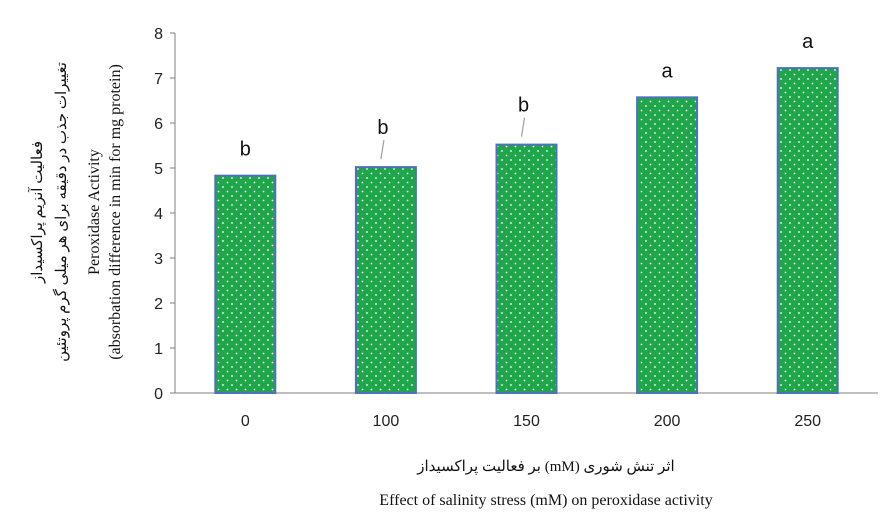  Describe the element at coordinates (158, 34) in the screenshot. I see `y-tick-label: 8` at that location.